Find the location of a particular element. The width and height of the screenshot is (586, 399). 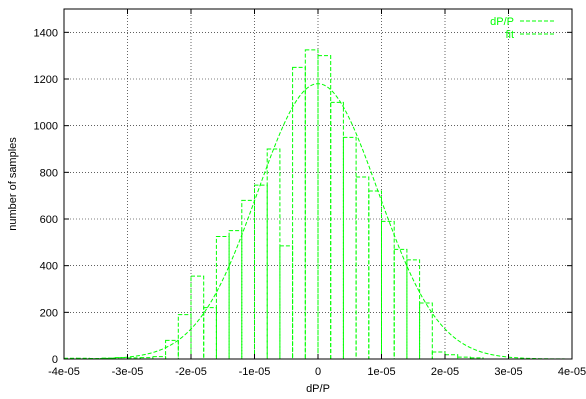

x-tick-label: -1e-05 is located at coordinates (255, 372).